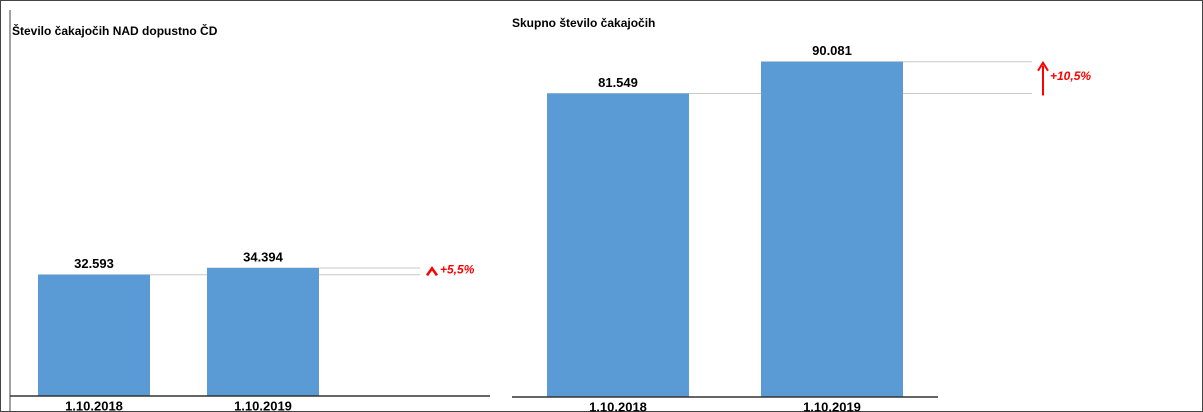 This screenshot has height=412, width=1203. I want to click on value-label: 90.081, so click(832, 50).